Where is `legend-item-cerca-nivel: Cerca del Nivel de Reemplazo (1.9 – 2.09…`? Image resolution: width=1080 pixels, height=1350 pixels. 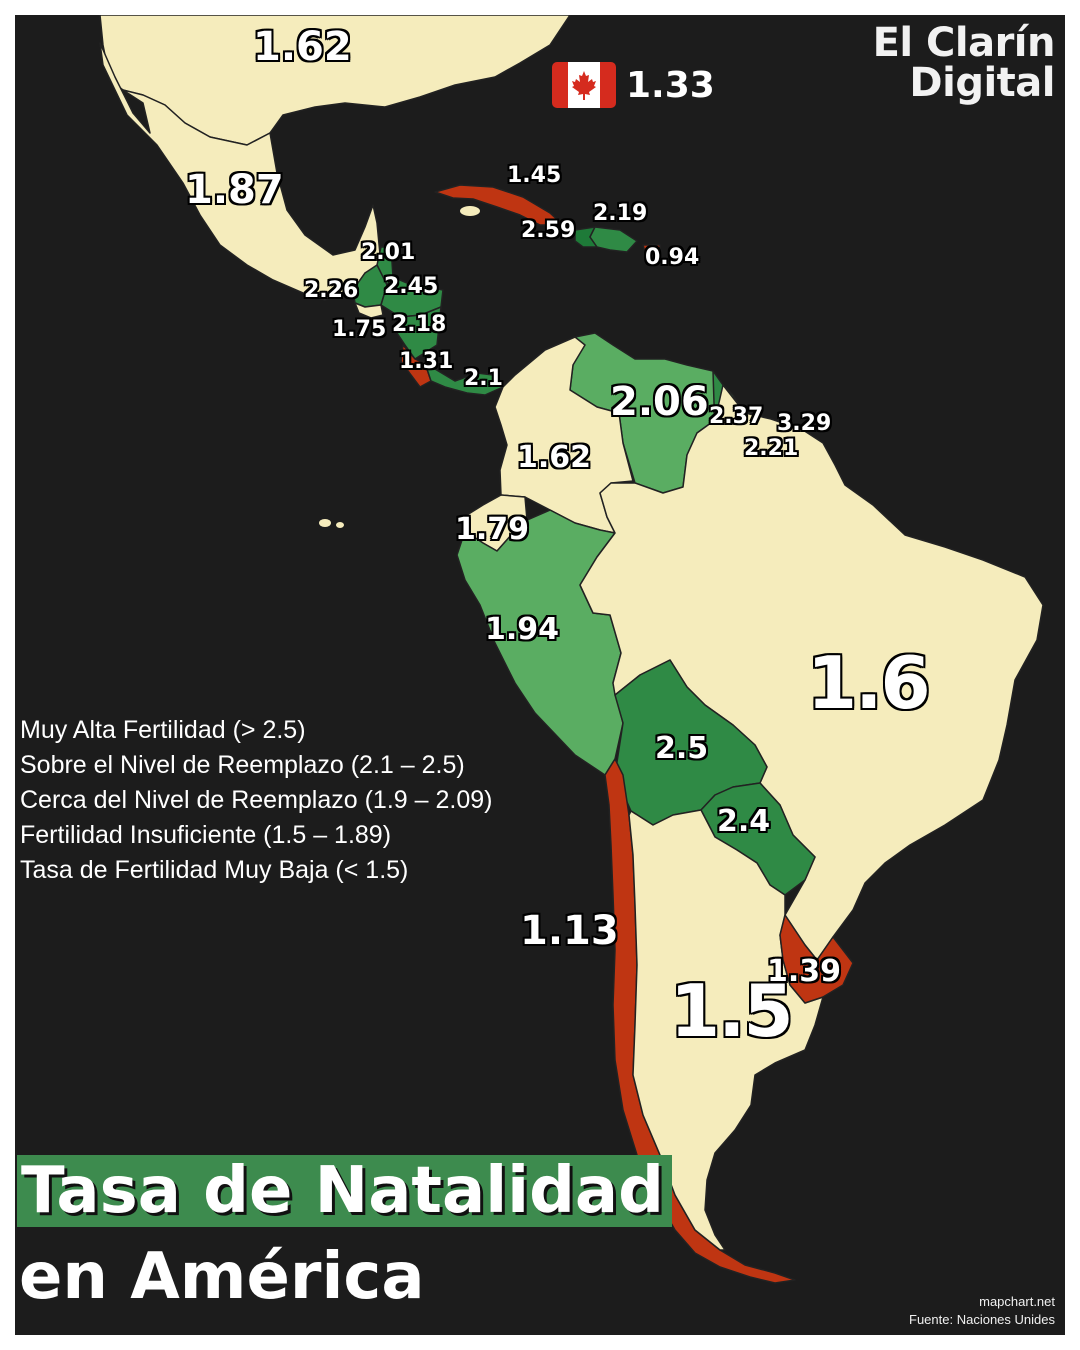 legend-item-cerca-nivel: Cerca del Nivel de Reemplazo (1.9 – 2.09… is located at coordinates (256, 800).